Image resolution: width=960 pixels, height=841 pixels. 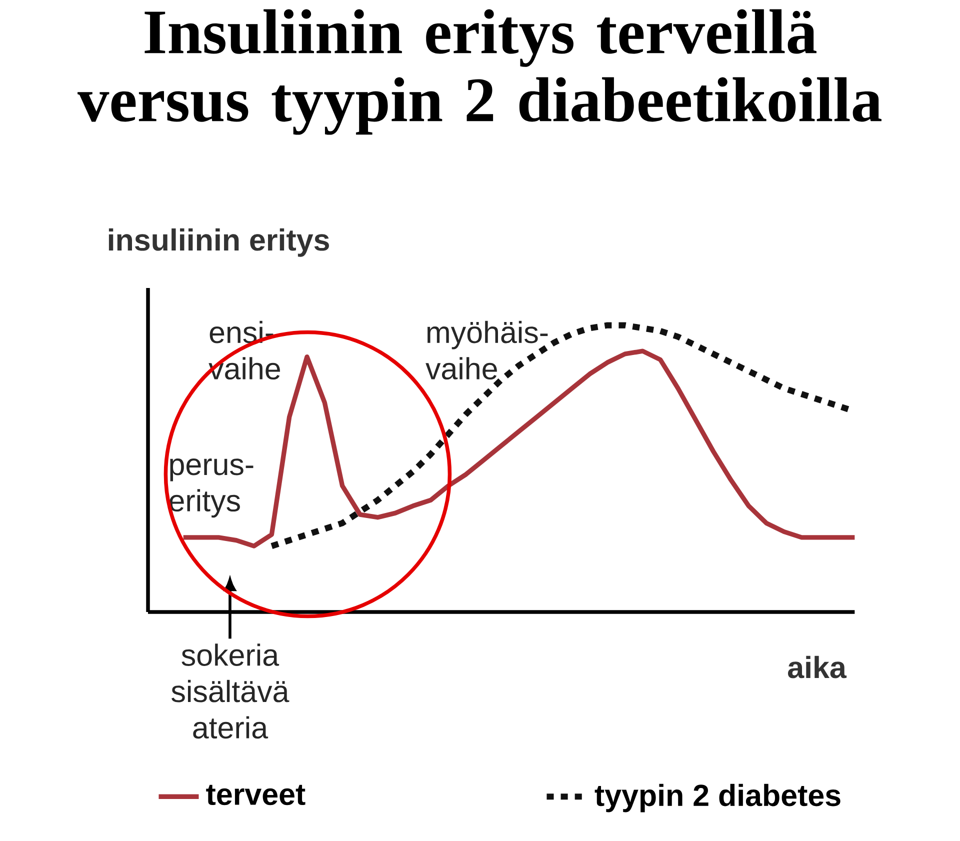 I want to click on legend-label: terveet, so click(x=256, y=795).